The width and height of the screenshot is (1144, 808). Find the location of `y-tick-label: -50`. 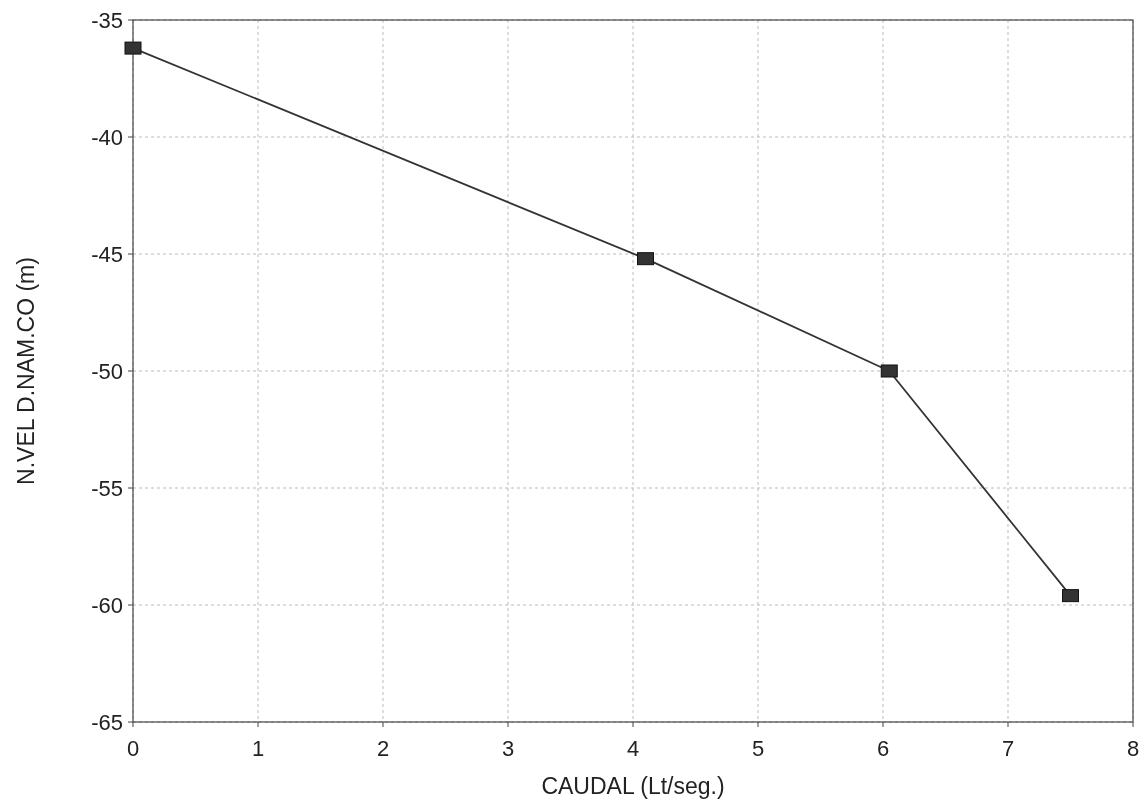

y-tick-label: -50 is located at coordinates (107, 371).